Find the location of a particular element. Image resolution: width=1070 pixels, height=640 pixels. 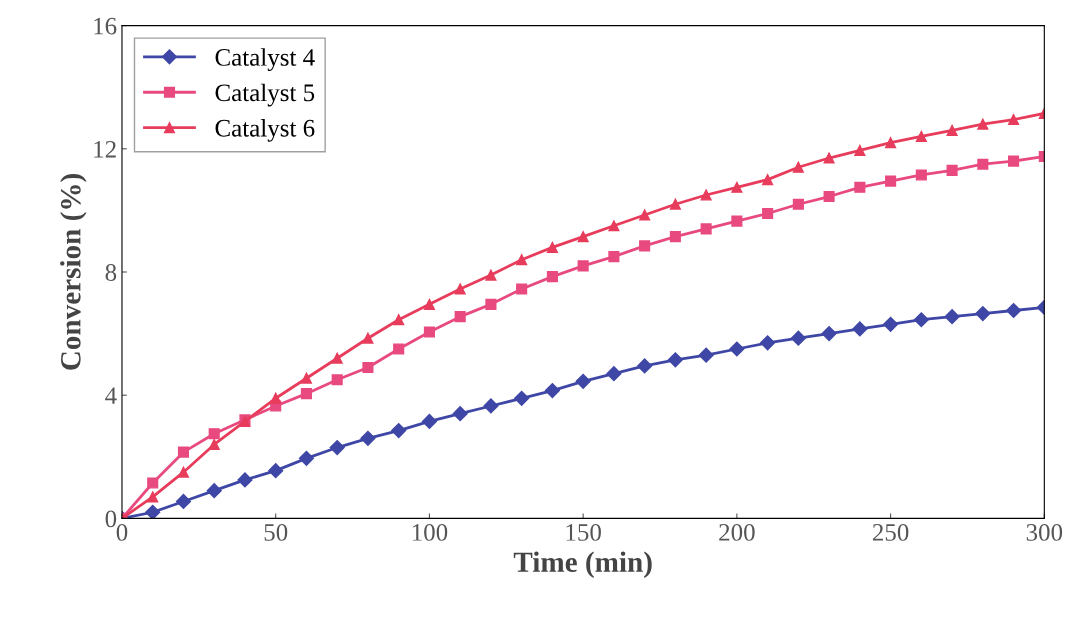

legend-label: Catalyst 5 is located at coordinates (265, 95).